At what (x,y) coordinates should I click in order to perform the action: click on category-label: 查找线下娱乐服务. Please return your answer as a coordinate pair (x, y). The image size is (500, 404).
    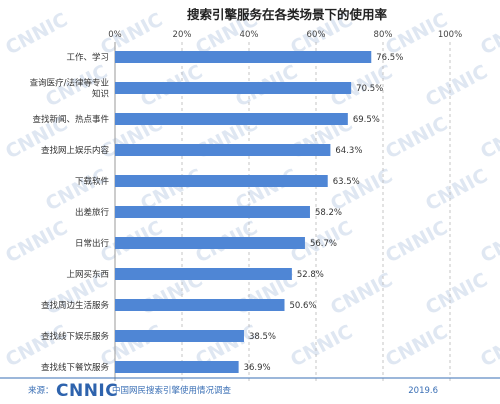
    Looking at the image, I should click on (75, 336).